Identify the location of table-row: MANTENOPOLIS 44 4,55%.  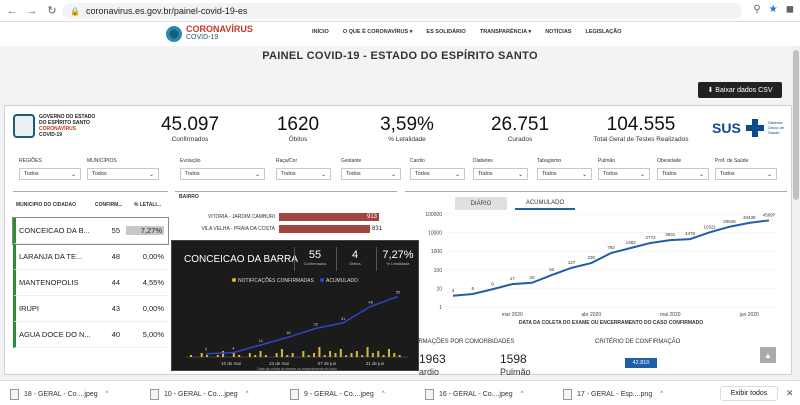
(90, 283).